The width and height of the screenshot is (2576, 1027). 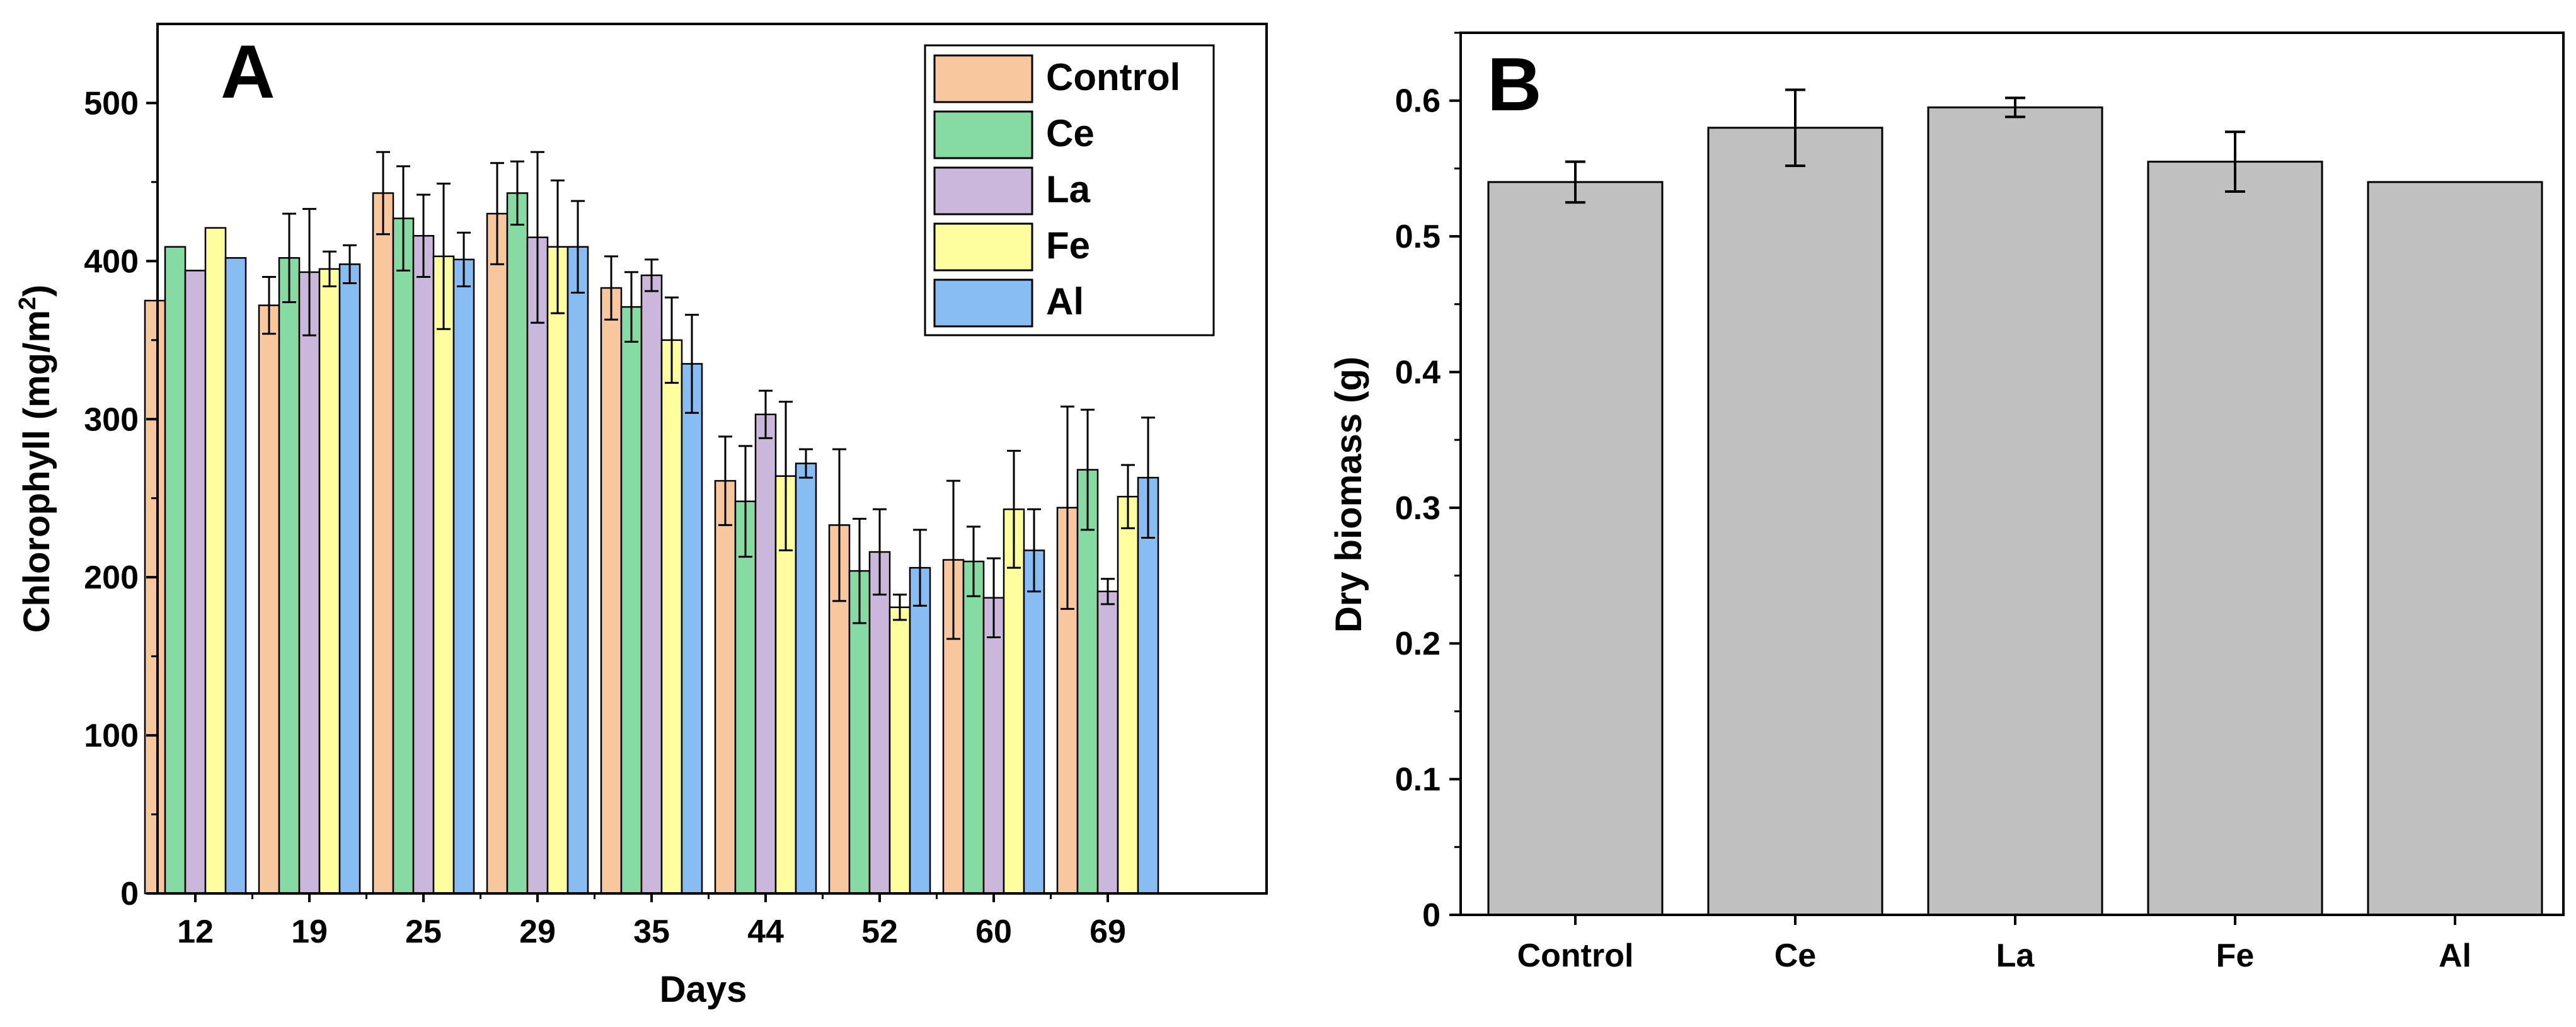 What do you see at coordinates (993, 746) in the screenshot?
I see `bar-day-60-la` at bounding box center [993, 746].